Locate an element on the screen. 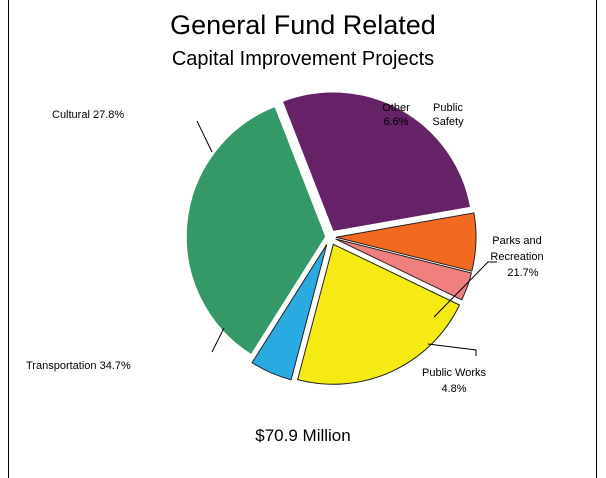  slice-label-transportation: Transportation 34.7% is located at coordinates (78, 366).